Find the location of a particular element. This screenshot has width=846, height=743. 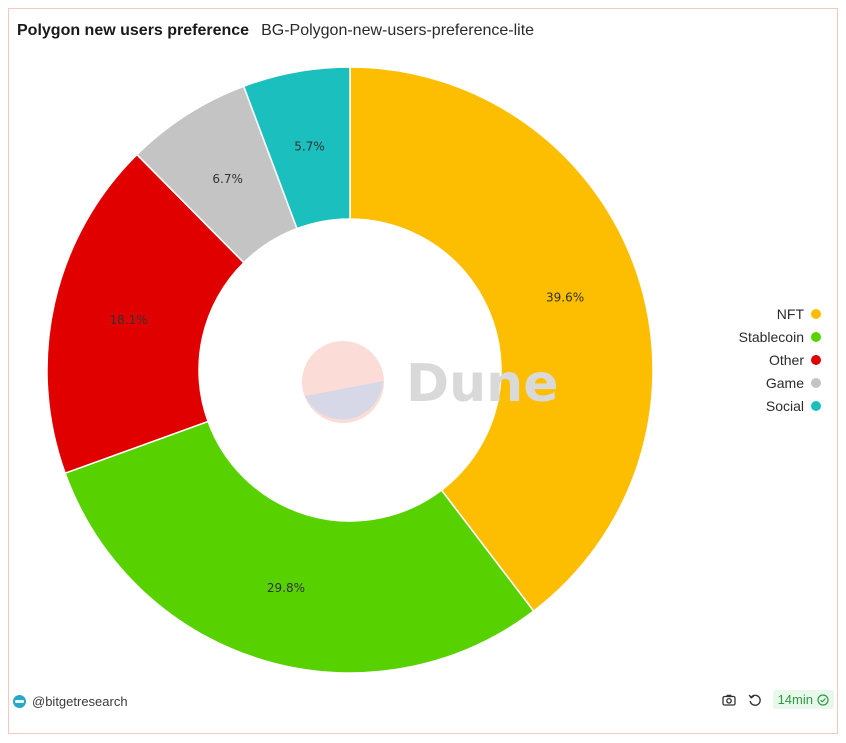

refresh-icon is located at coordinates (755, 700).